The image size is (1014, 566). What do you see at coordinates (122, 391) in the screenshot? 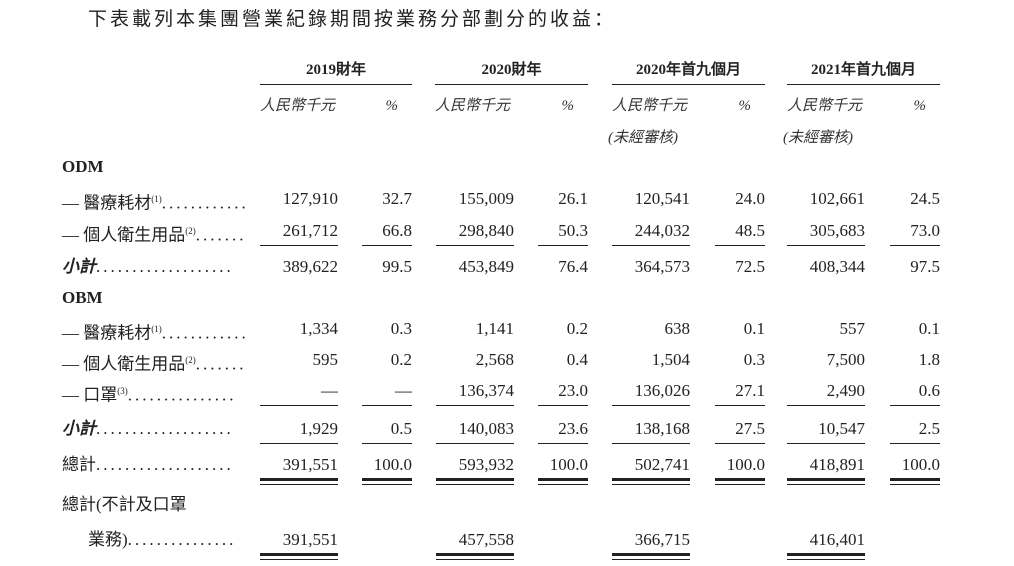
I see `footnote-ref: (3)` at bounding box center [122, 391].